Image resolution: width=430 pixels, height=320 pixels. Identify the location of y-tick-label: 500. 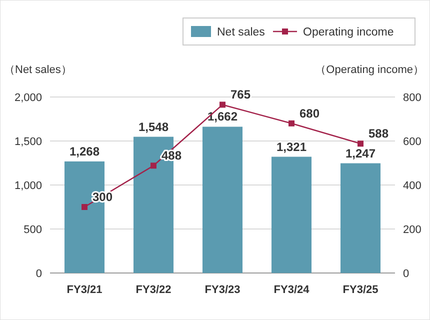
(33, 230).